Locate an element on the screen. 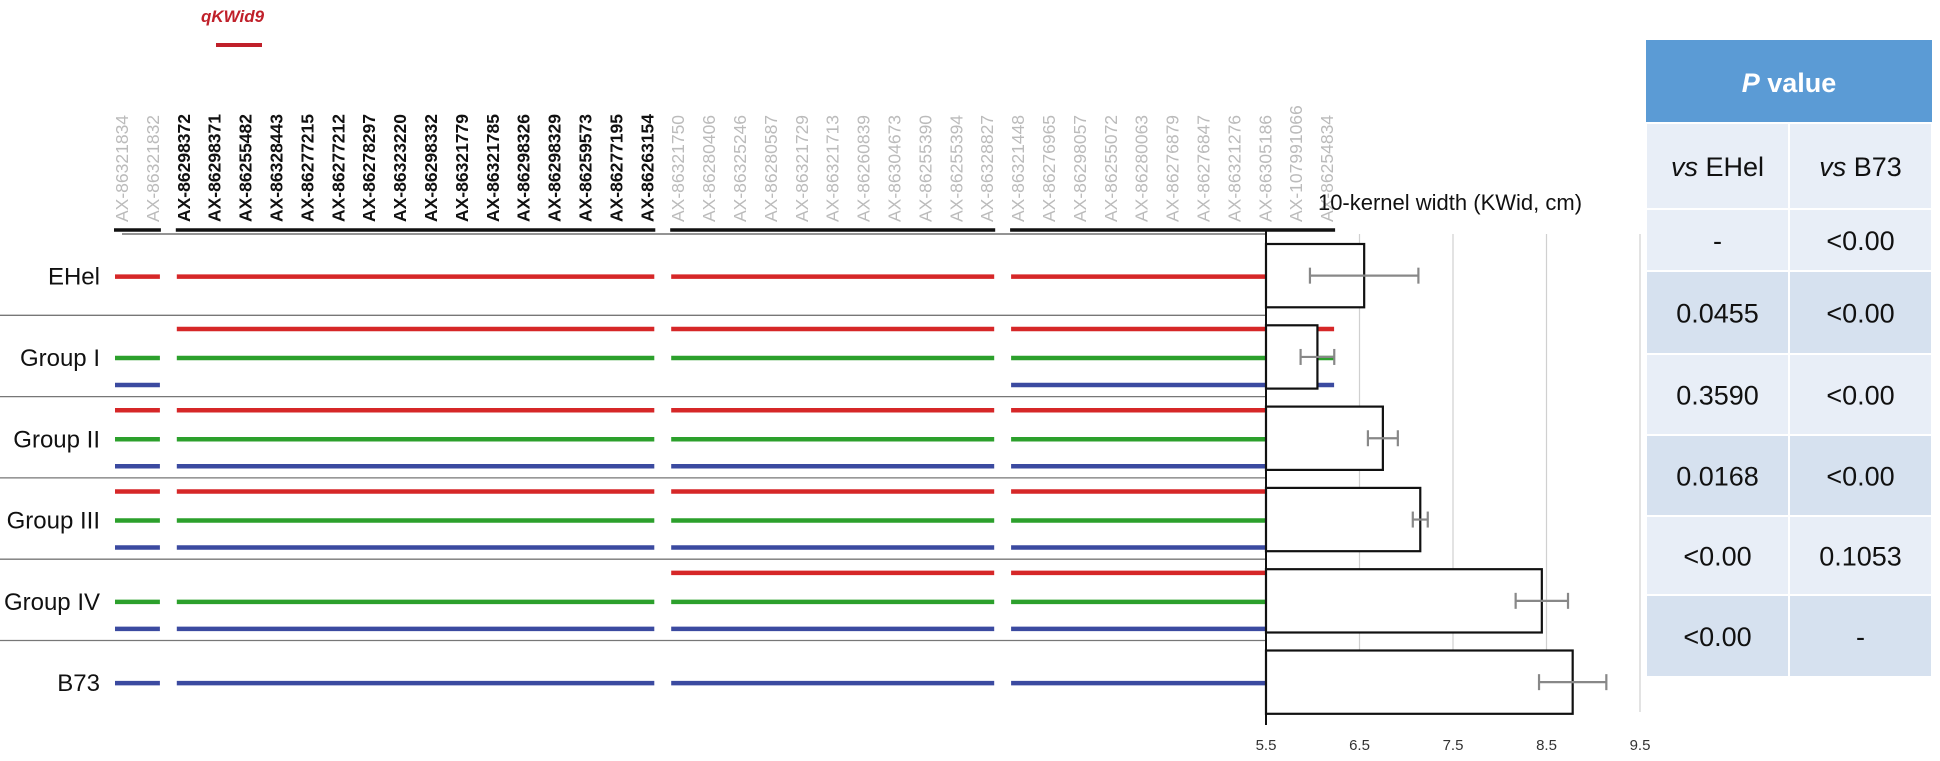  marker-label: AX-86254834 is located at coordinates (1327, 168).